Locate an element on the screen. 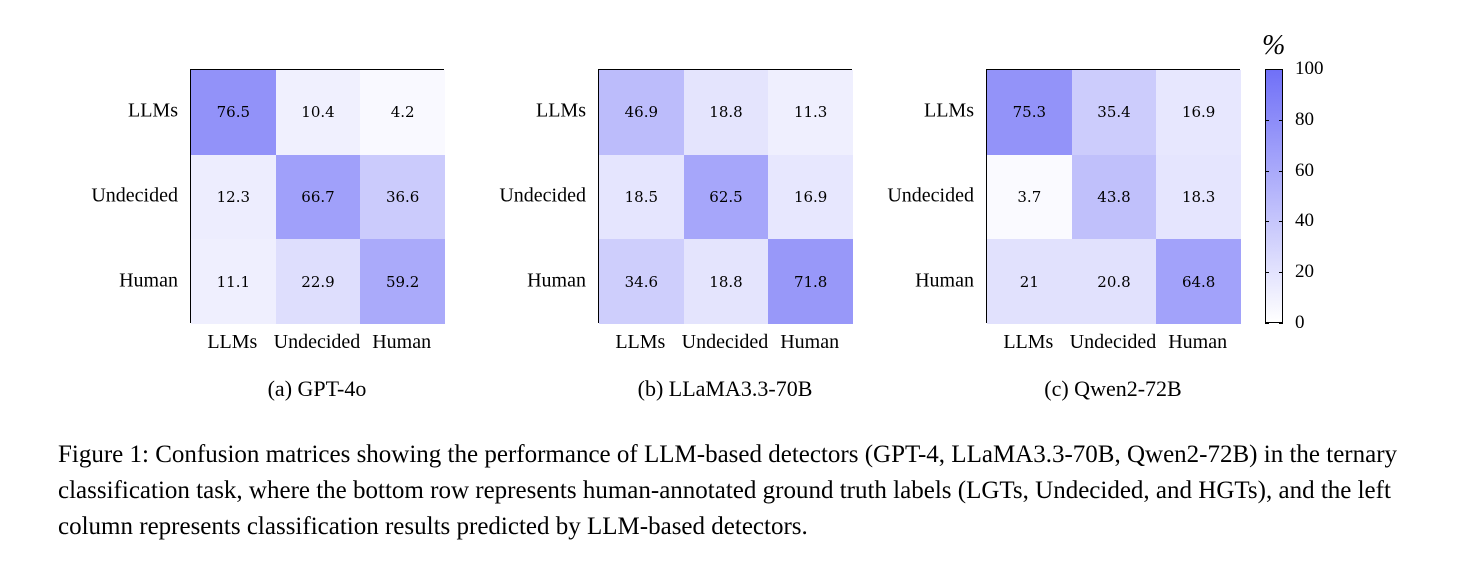 The height and width of the screenshot is (573, 1479). heatmap-cell: 71.8 is located at coordinates (810, 281).